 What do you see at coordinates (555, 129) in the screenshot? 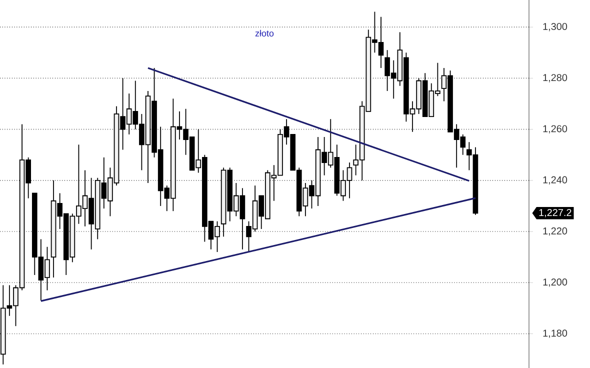
I see `y-tick-label: 1,260` at bounding box center [555, 129].